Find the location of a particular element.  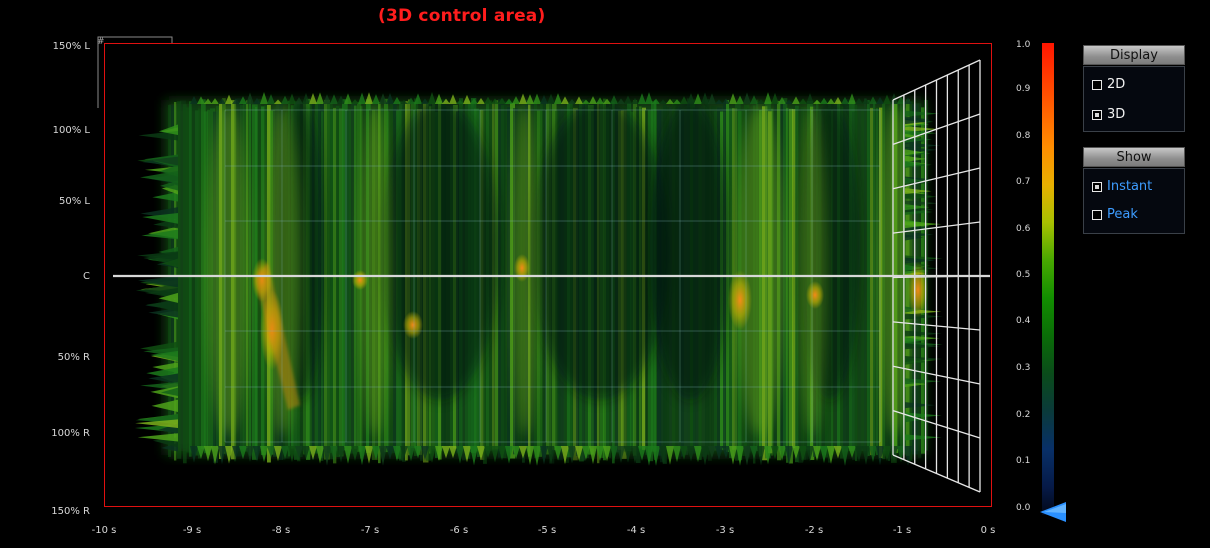

colorbar is located at coordinates (1048, 279).